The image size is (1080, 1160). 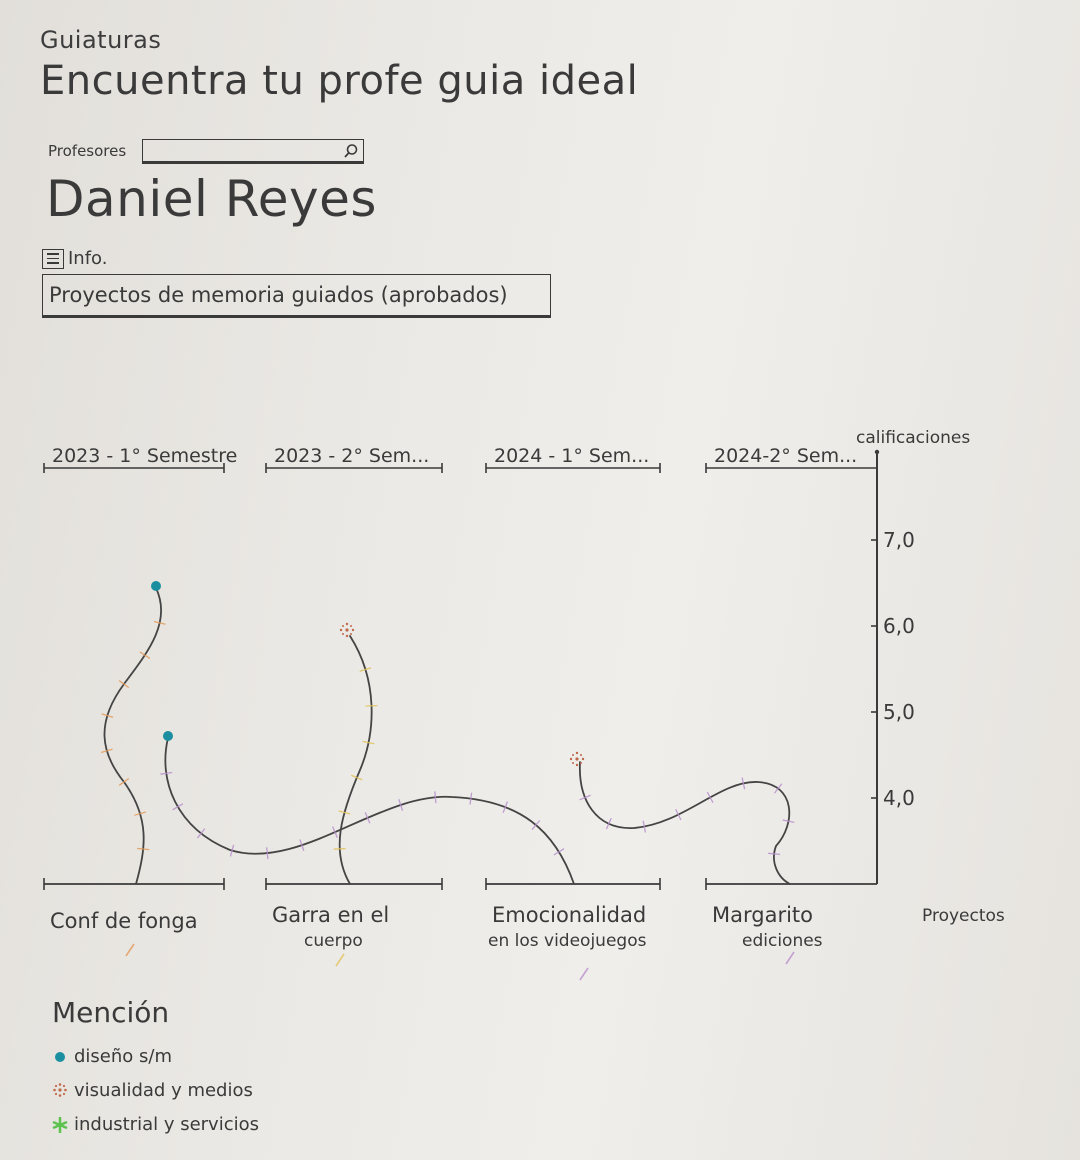 I want to click on project-label: ediciones, so click(x=782, y=941).